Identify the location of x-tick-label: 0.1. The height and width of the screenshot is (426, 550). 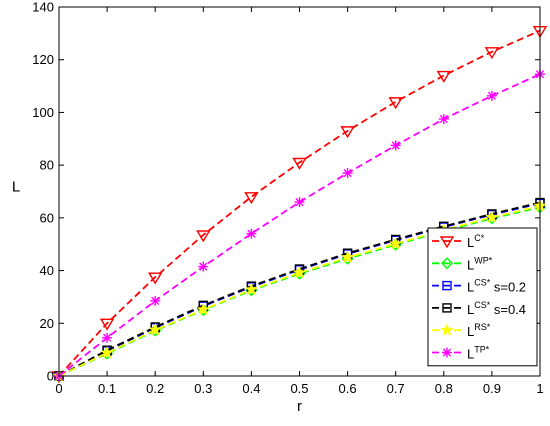
(107, 388).